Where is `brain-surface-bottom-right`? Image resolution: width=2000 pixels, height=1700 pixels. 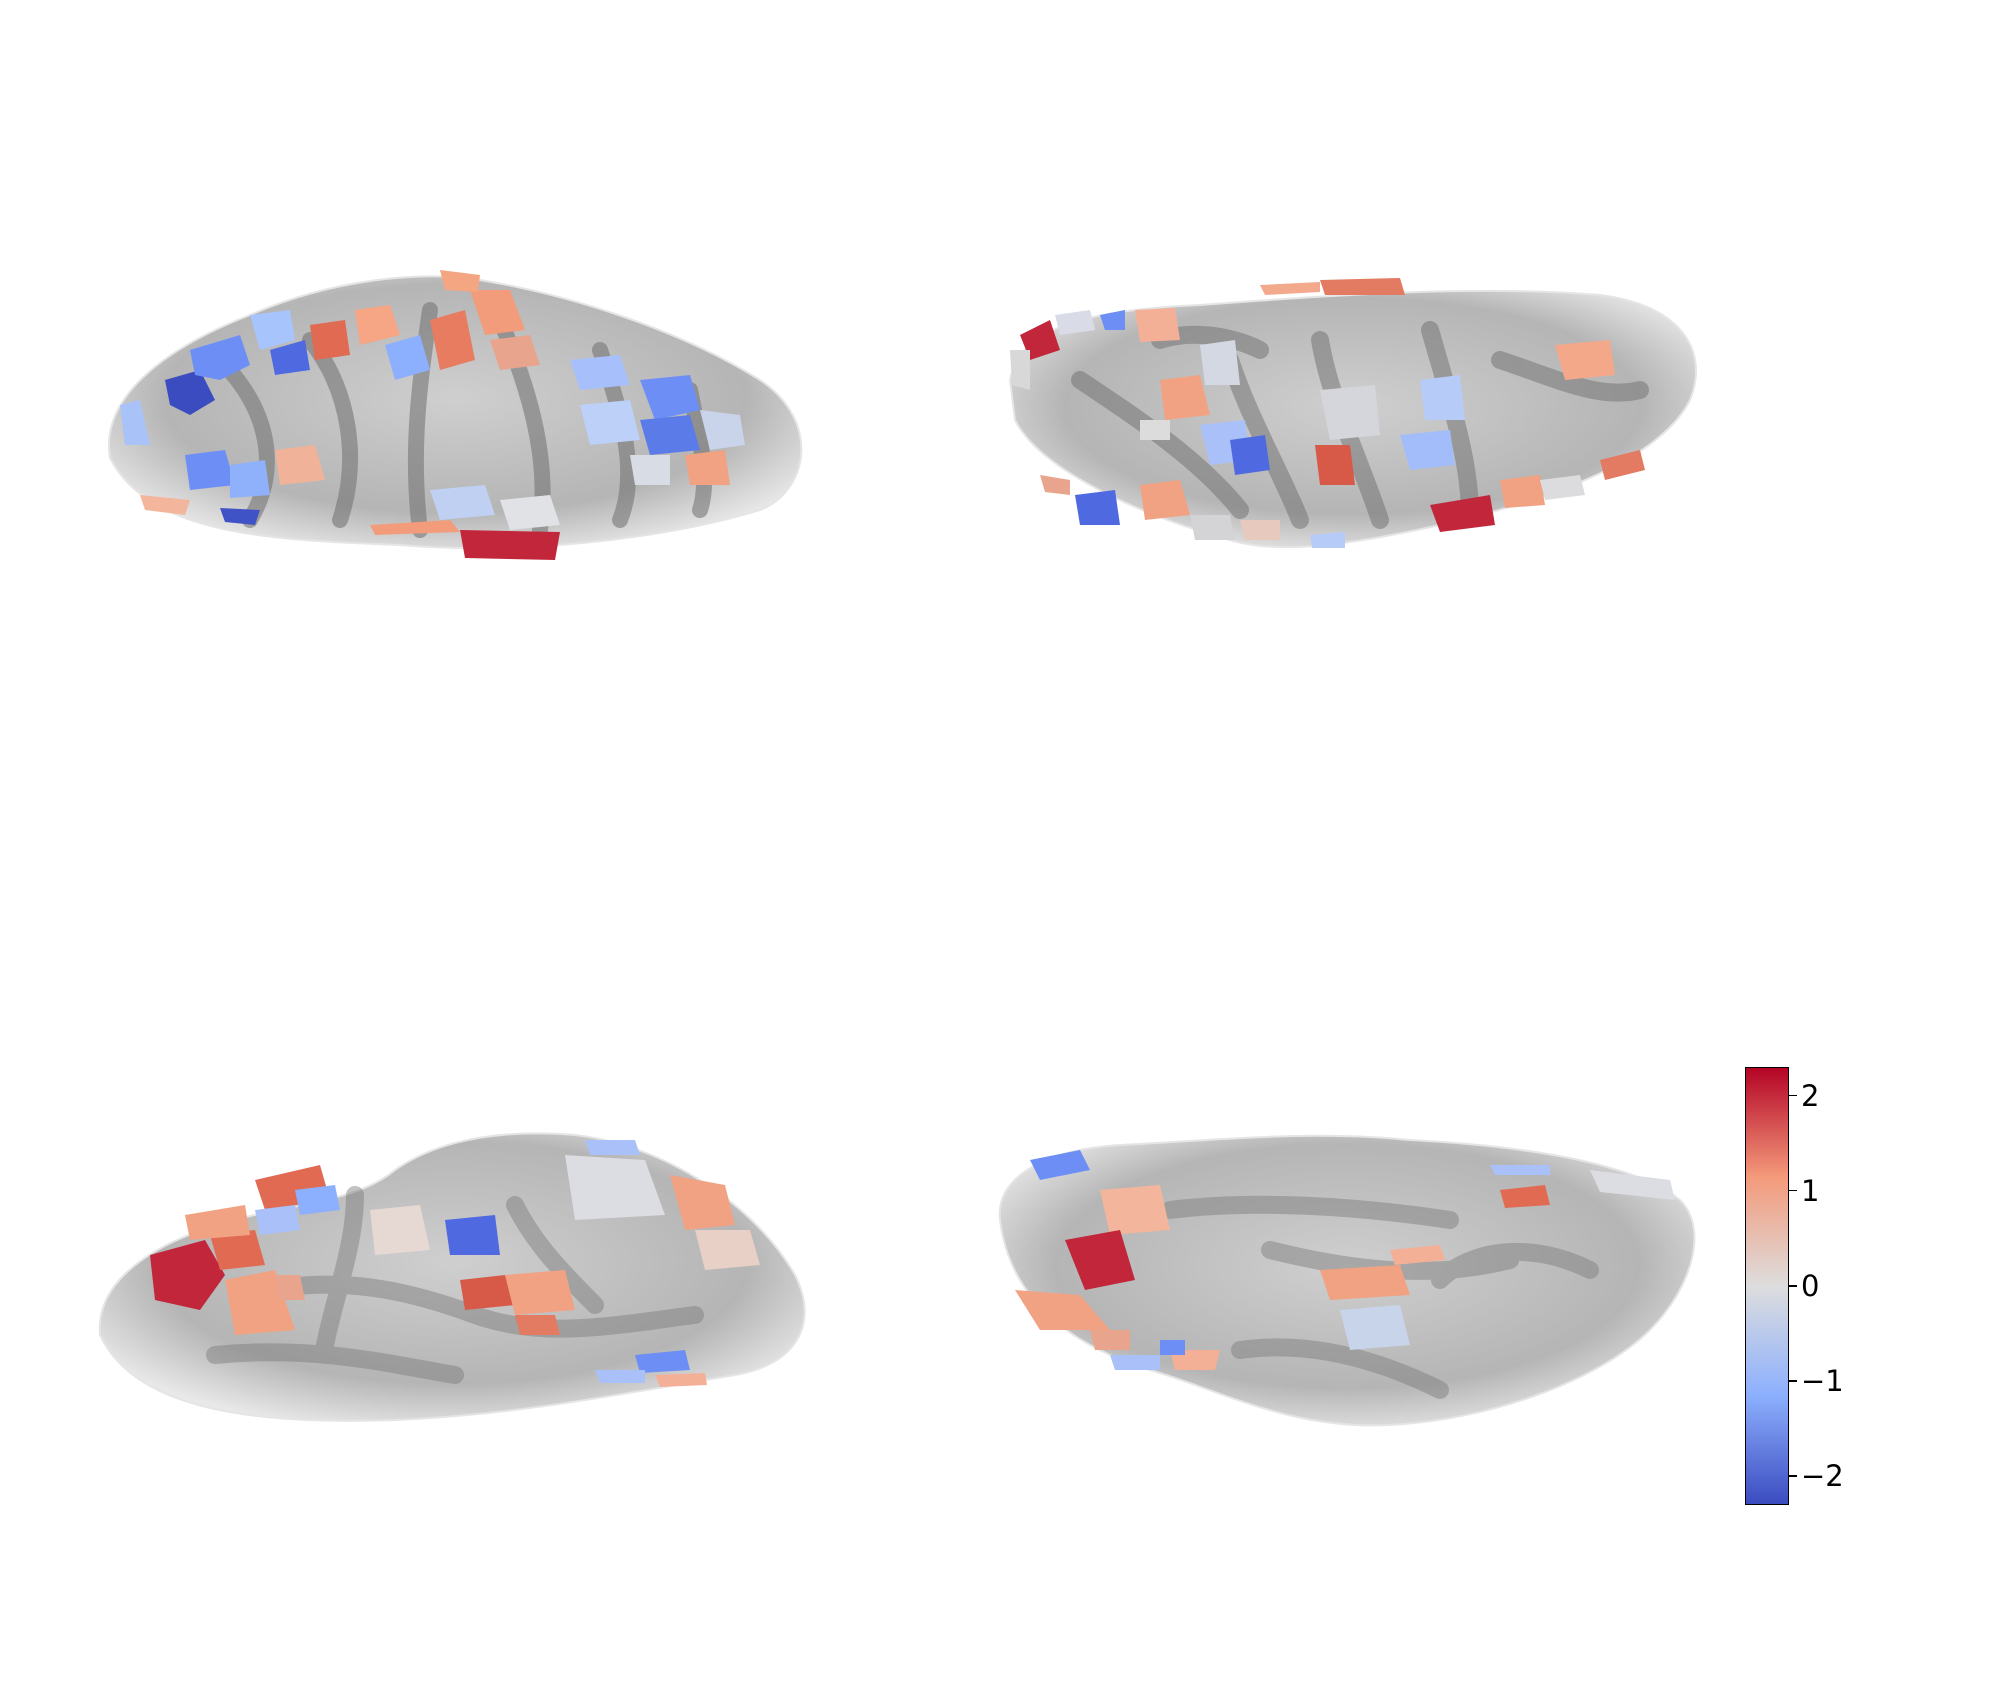 brain-surface-bottom-right is located at coordinates (1347, 1280).